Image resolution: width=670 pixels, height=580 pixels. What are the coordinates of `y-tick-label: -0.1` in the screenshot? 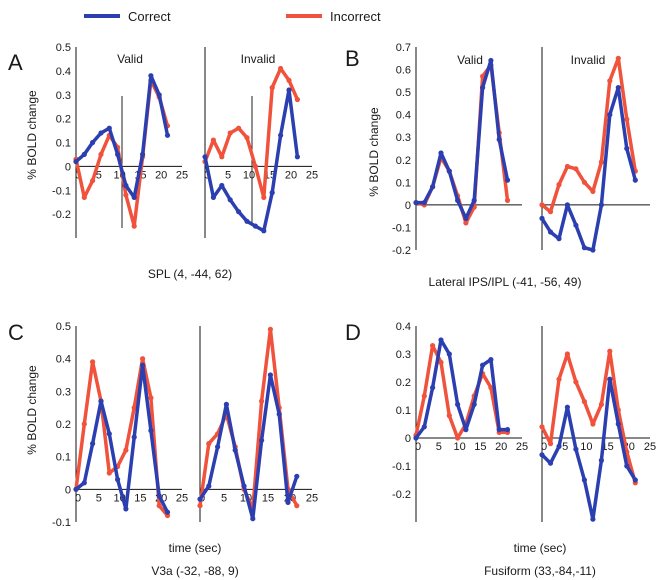 It's located at (61, 523).